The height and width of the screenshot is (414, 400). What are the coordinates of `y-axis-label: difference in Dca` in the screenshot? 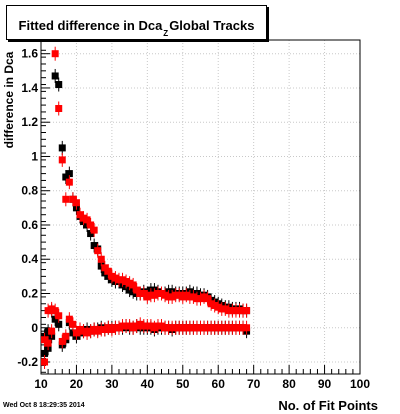 It's located at (9, 100).